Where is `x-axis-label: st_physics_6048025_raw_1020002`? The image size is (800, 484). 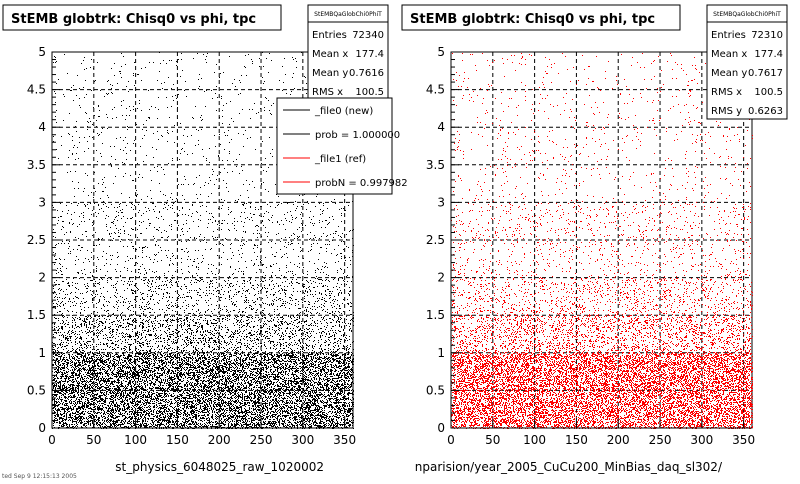
x-axis-label: st_physics_6048025_raw_1020002 is located at coordinates (219, 467).